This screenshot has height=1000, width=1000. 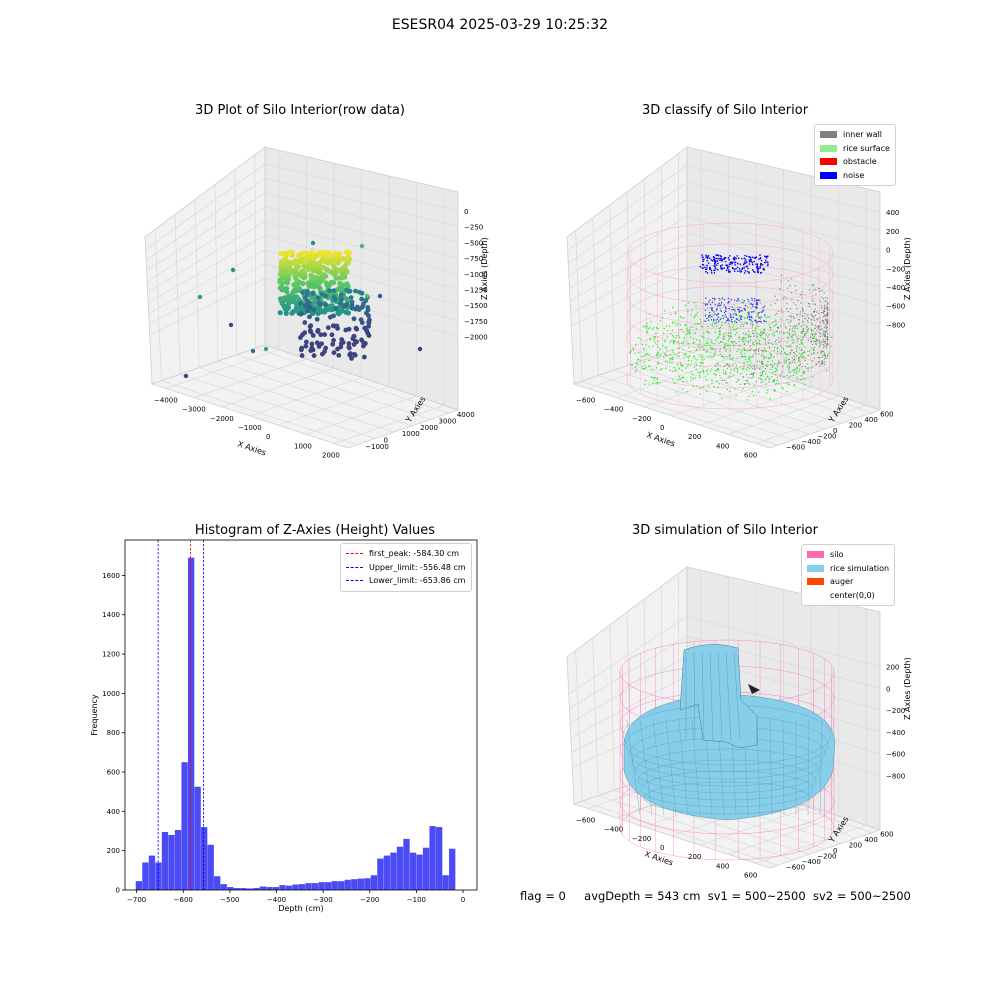 What do you see at coordinates (222, 419) in the screenshot?
I see `x-tick-label: −2000` at bounding box center [222, 419].